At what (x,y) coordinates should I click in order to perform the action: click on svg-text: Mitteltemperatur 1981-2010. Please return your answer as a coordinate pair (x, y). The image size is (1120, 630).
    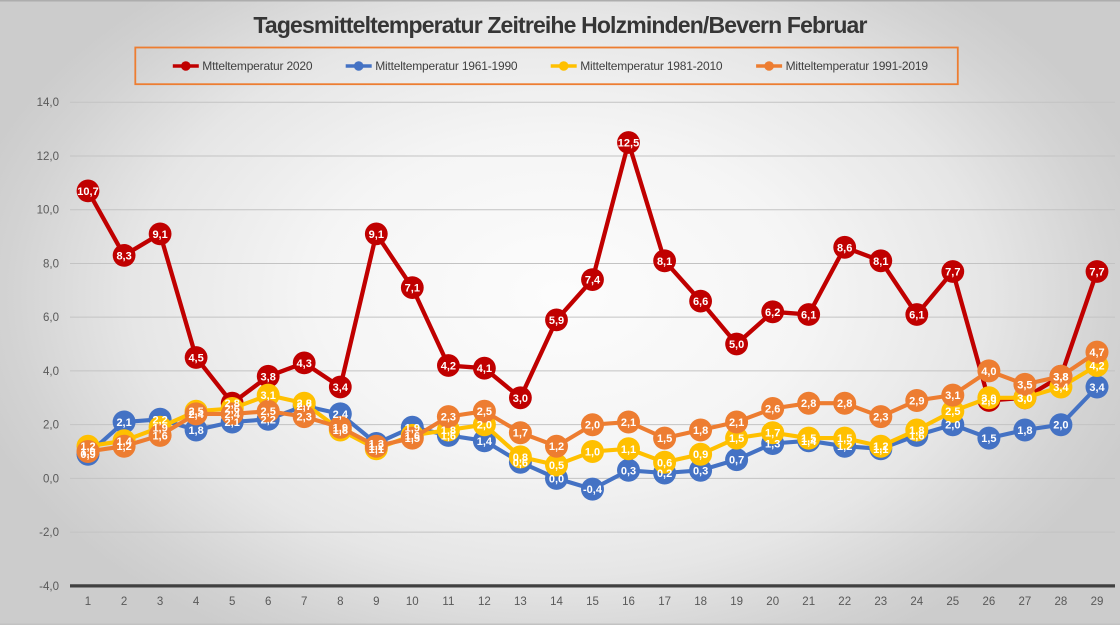
    Looking at the image, I should click on (651, 66).